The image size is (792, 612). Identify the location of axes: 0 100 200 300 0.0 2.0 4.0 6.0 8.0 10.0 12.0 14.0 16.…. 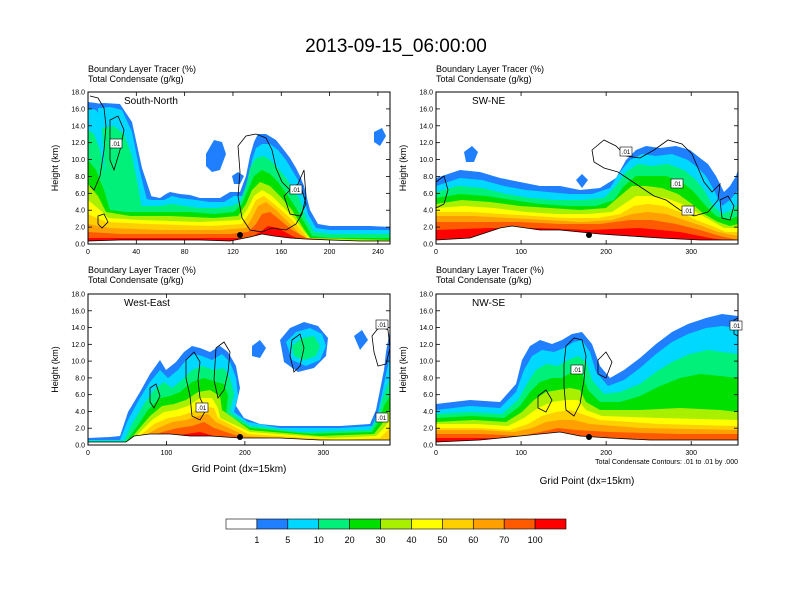
(220, 383).